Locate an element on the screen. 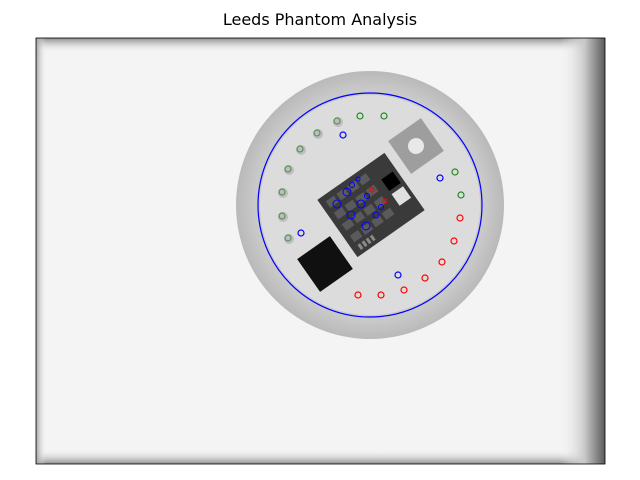  image-edge-right is located at coordinates (582, 251).